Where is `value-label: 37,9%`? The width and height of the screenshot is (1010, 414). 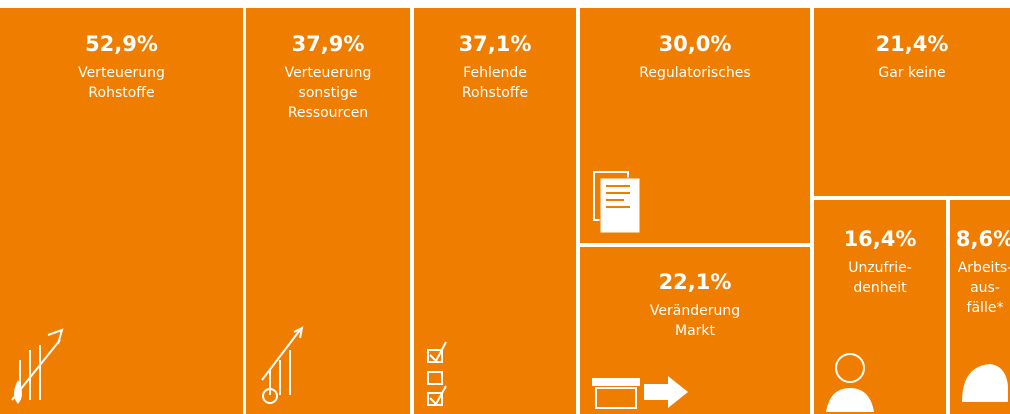 value-label: 37,9% is located at coordinates (328, 44).